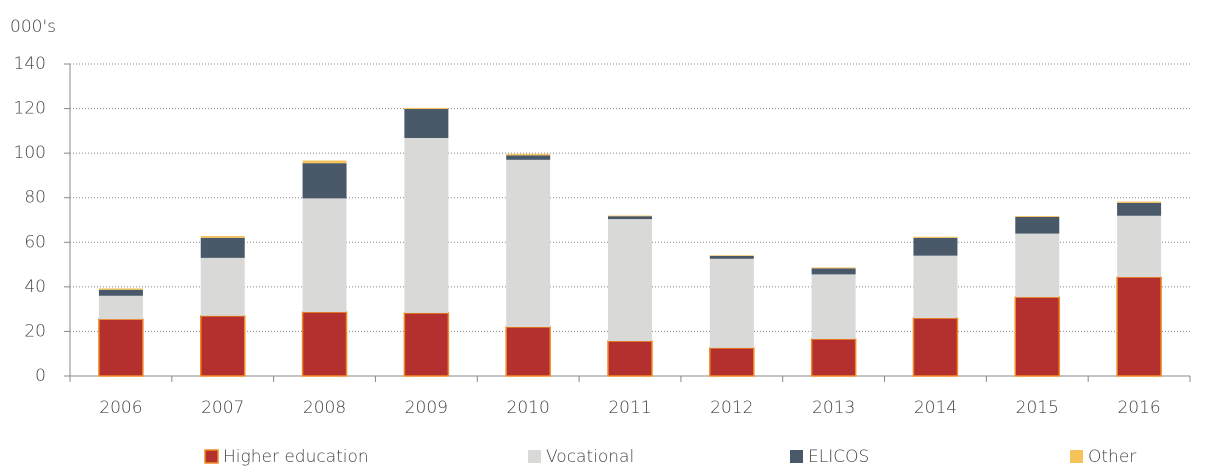  What do you see at coordinates (426, 408) in the screenshot?
I see `x-tick-label: 2009` at bounding box center [426, 408].